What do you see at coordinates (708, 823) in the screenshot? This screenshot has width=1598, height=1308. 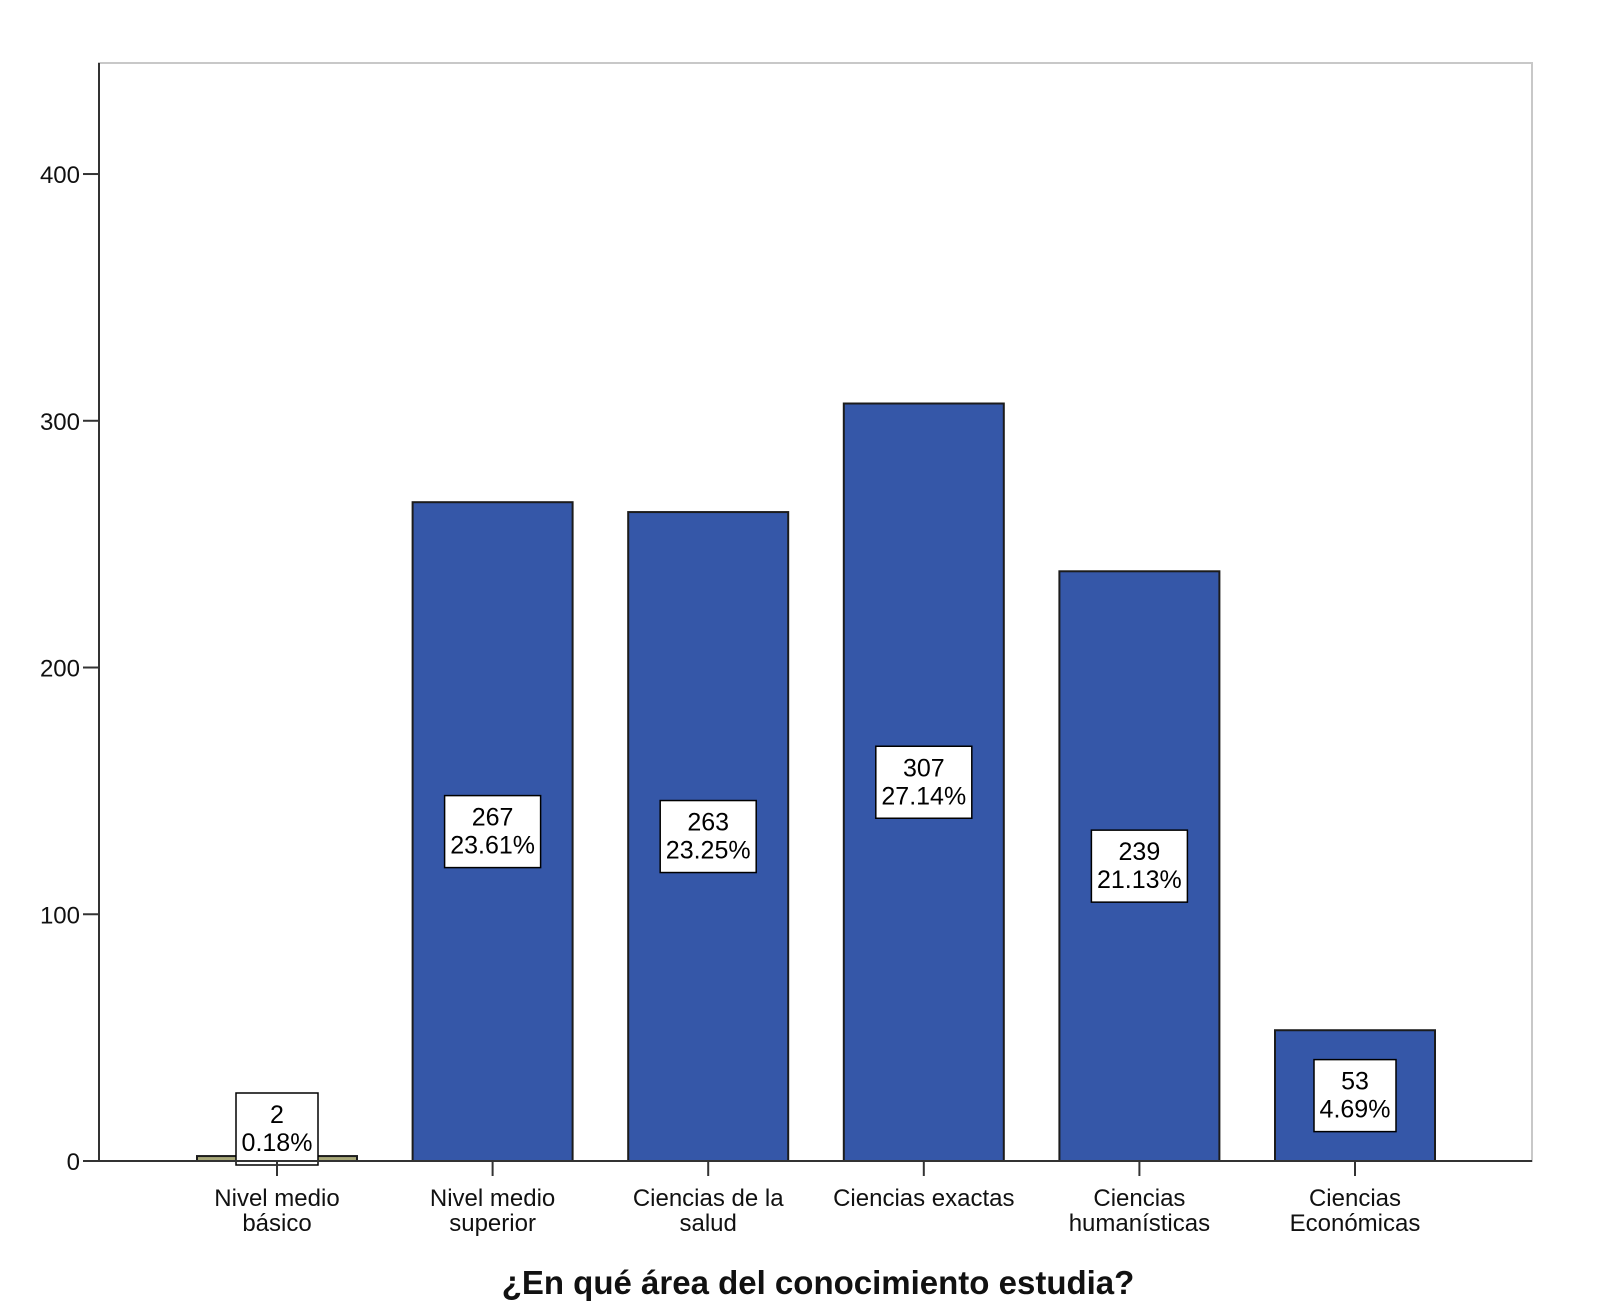 I see `data-label-count: 263` at bounding box center [708, 823].